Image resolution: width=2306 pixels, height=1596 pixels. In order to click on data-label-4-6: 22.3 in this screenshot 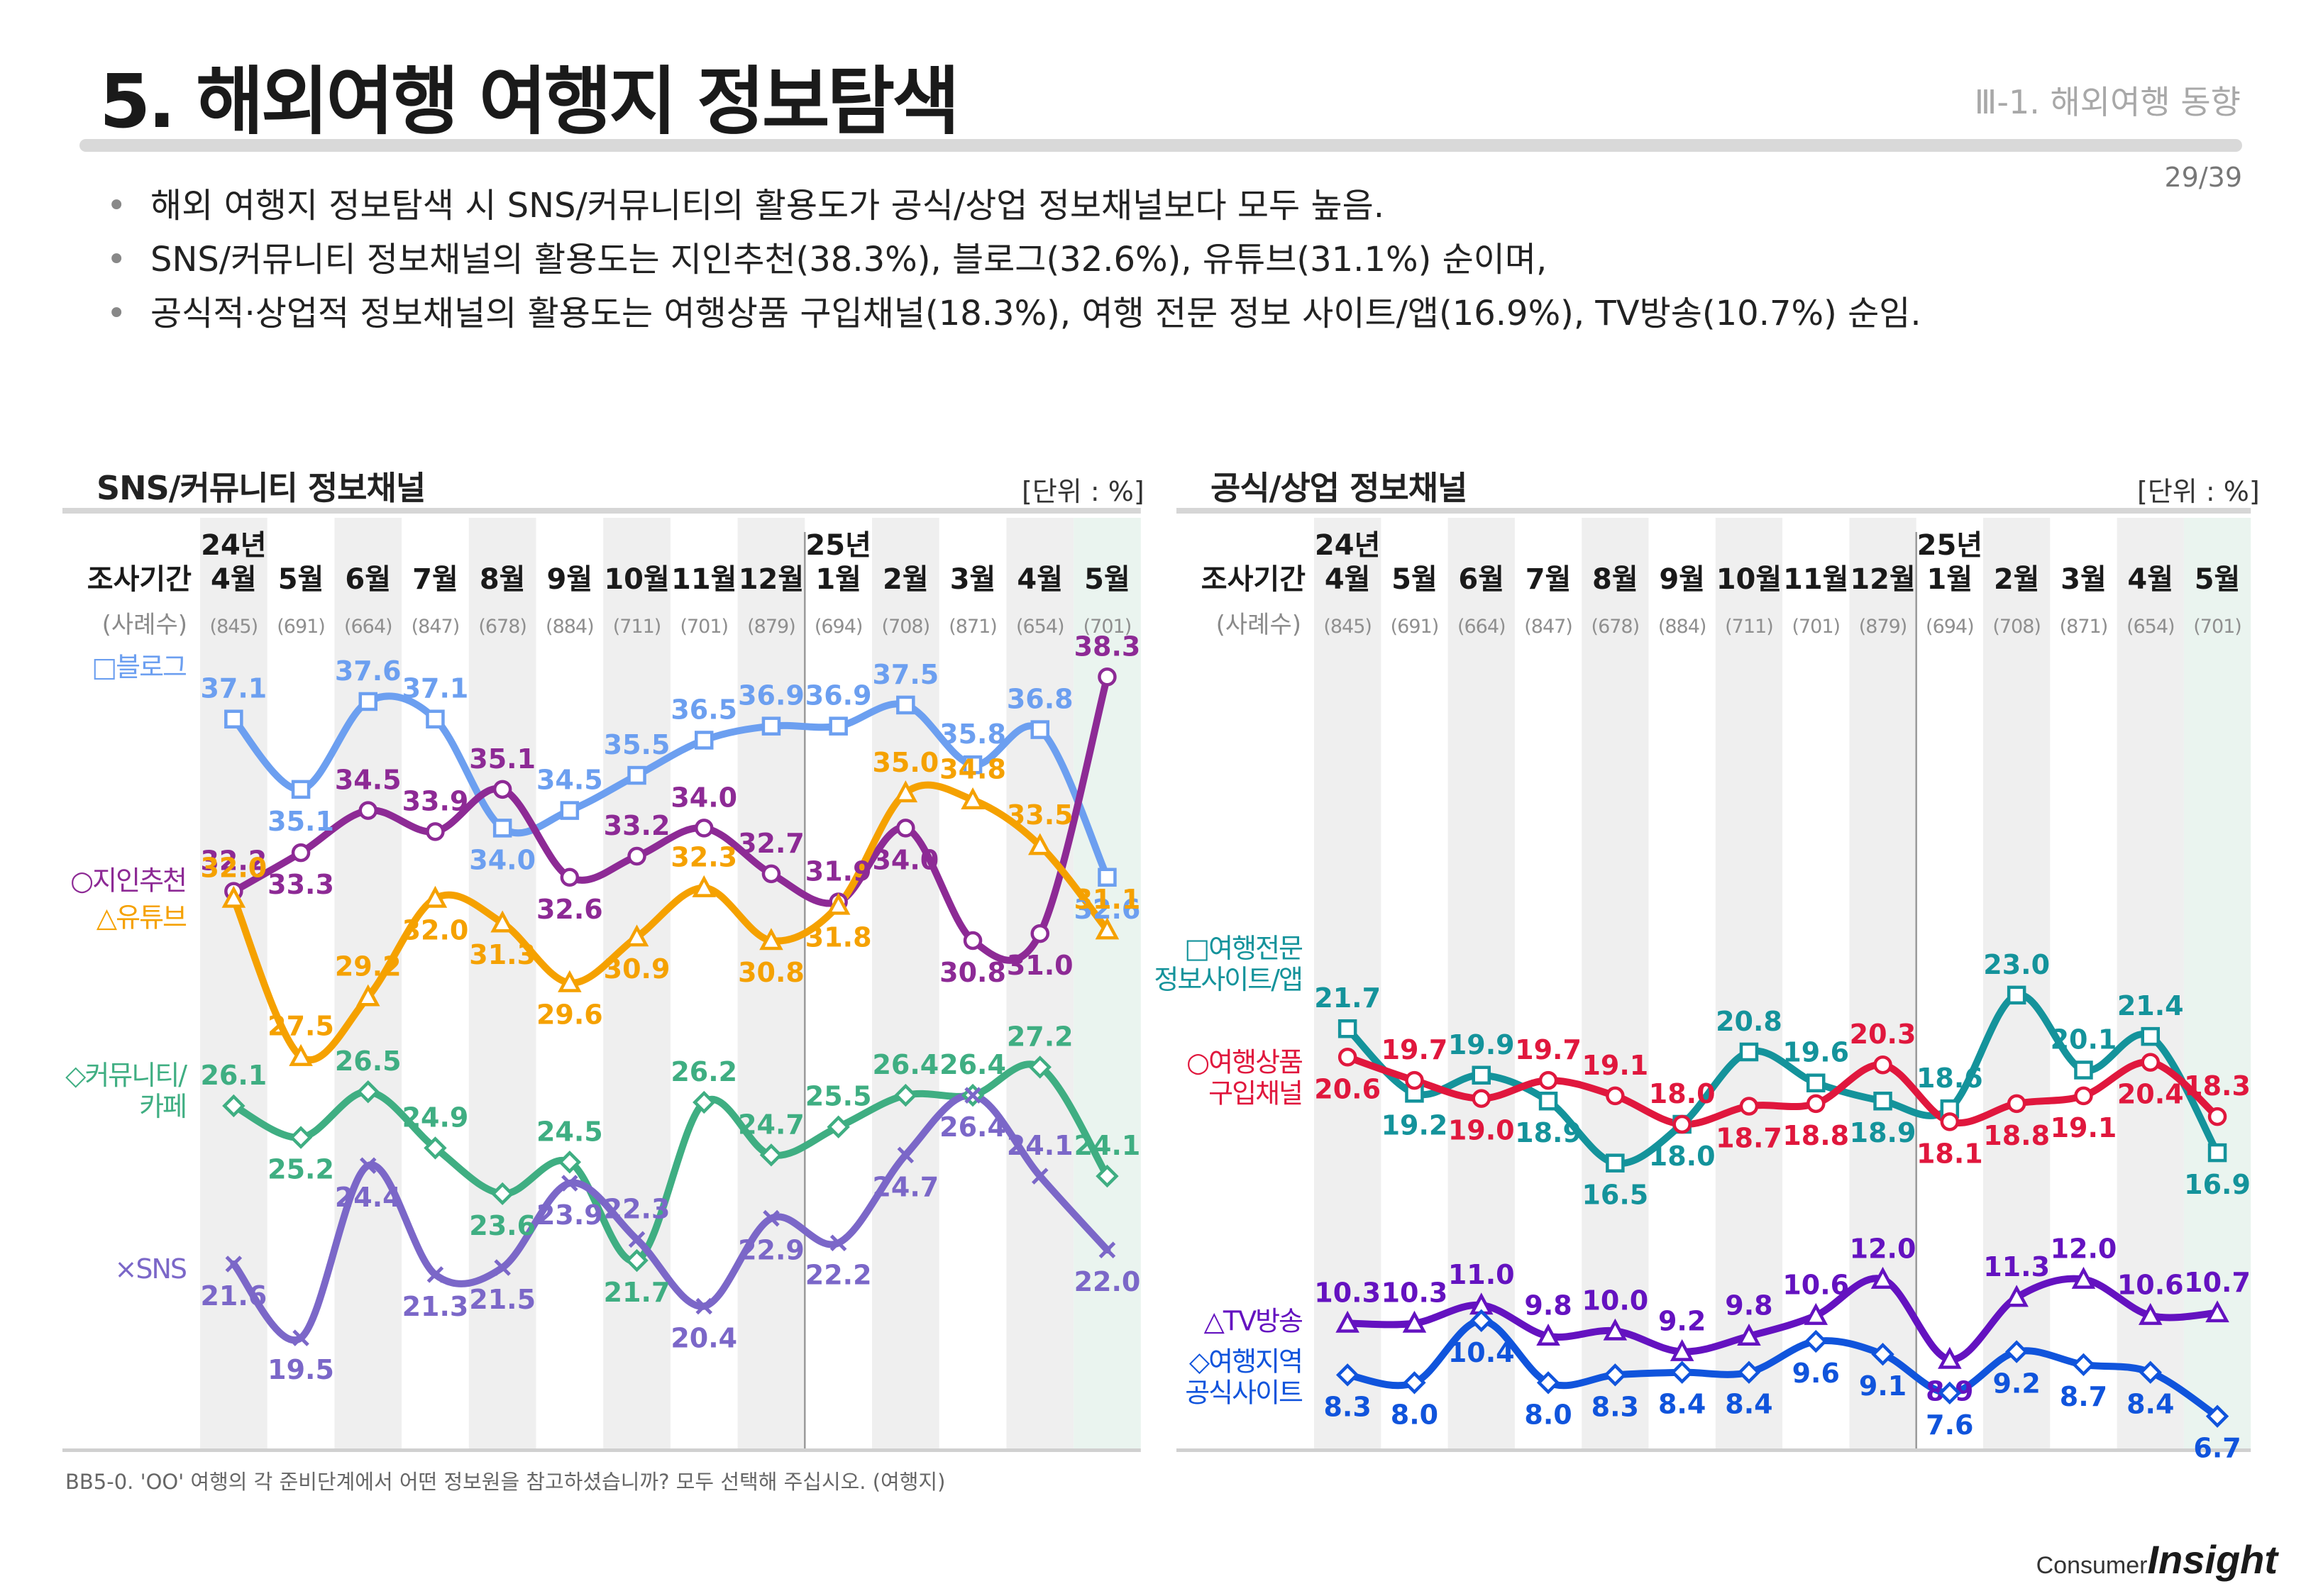, I will do `click(637, 1209)`.